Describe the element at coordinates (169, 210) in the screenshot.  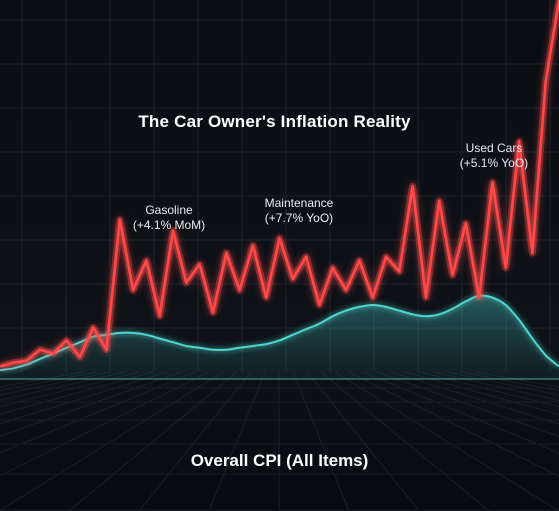
I see `annotation-gasoline-name: Gasoline` at that location.